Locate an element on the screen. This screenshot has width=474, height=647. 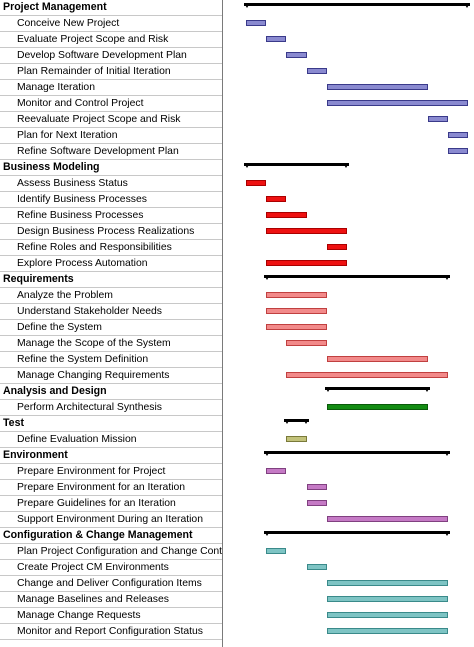
phase-row-environment: Environment is located at coordinates (237, 456).